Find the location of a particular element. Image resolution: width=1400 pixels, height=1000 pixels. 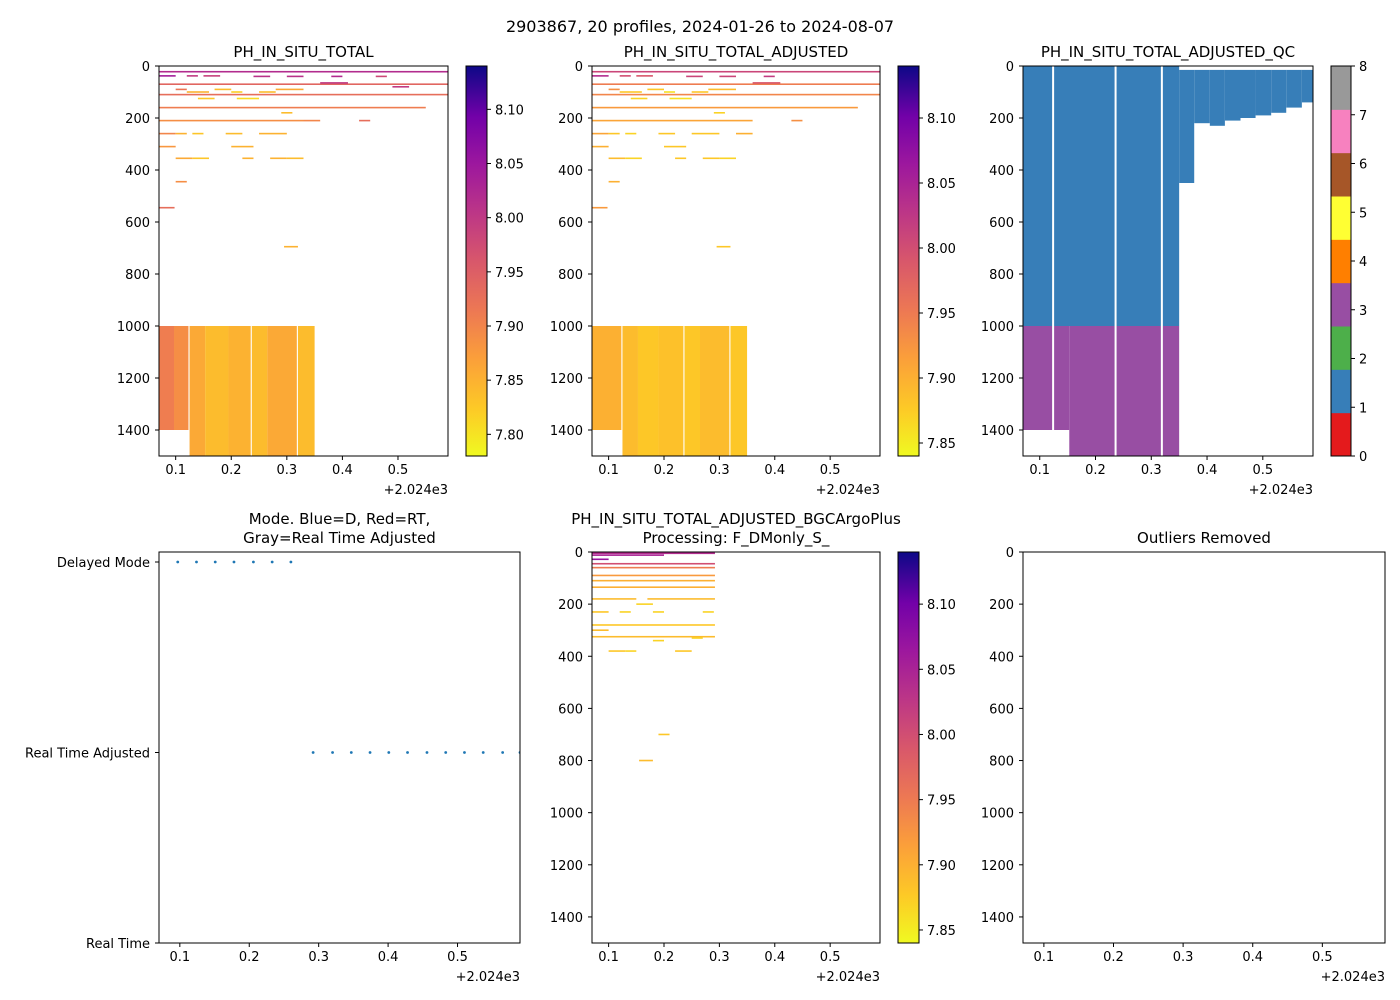

x-tick-label: 0.4 is located at coordinates (388, 957).